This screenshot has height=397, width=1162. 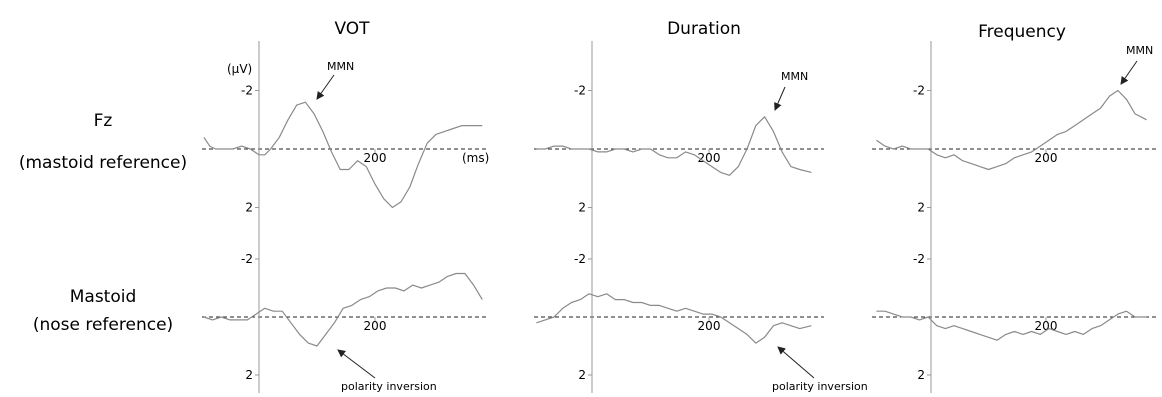 What do you see at coordinates (340, 66) in the screenshot?
I see `mmn-label-vot: MMN` at bounding box center [340, 66].